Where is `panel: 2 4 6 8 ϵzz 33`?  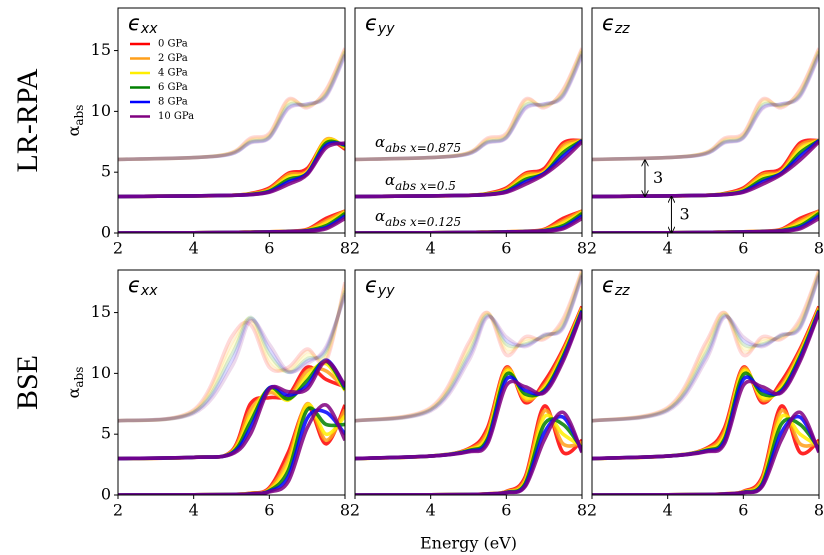
panel: 2 4 6 8 ϵzz 33 is located at coordinates (705, 132).